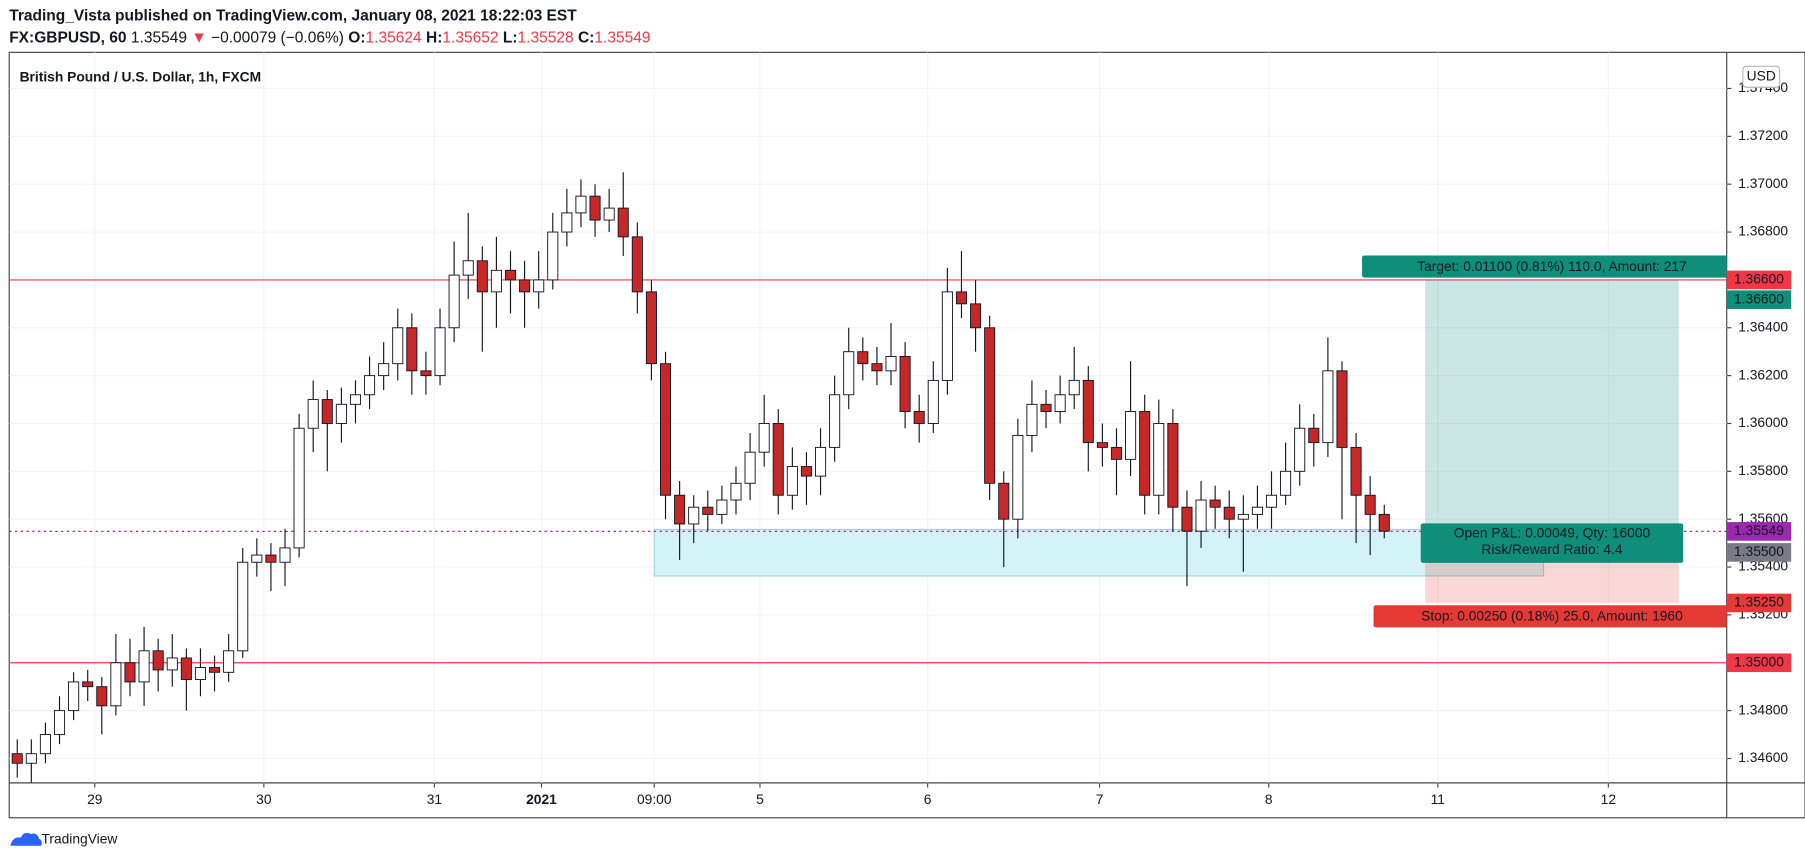 This screenshot has height=855, width=1805. I want to click on ohlc-value: 1.35549, so click(622, 37).